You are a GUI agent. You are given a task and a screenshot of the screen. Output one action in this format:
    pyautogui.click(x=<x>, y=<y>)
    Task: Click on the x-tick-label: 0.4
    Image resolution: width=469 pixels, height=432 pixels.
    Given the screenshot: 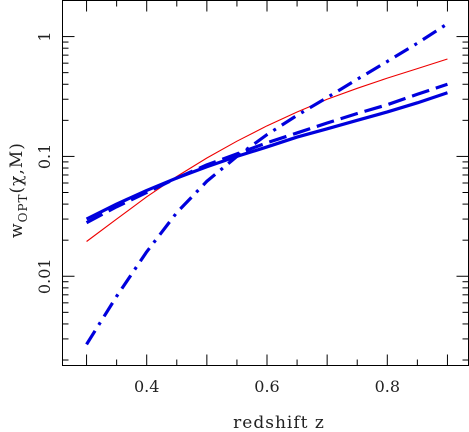 What is the action you would take?
    pyautogui.click(x=146, y=386)
    